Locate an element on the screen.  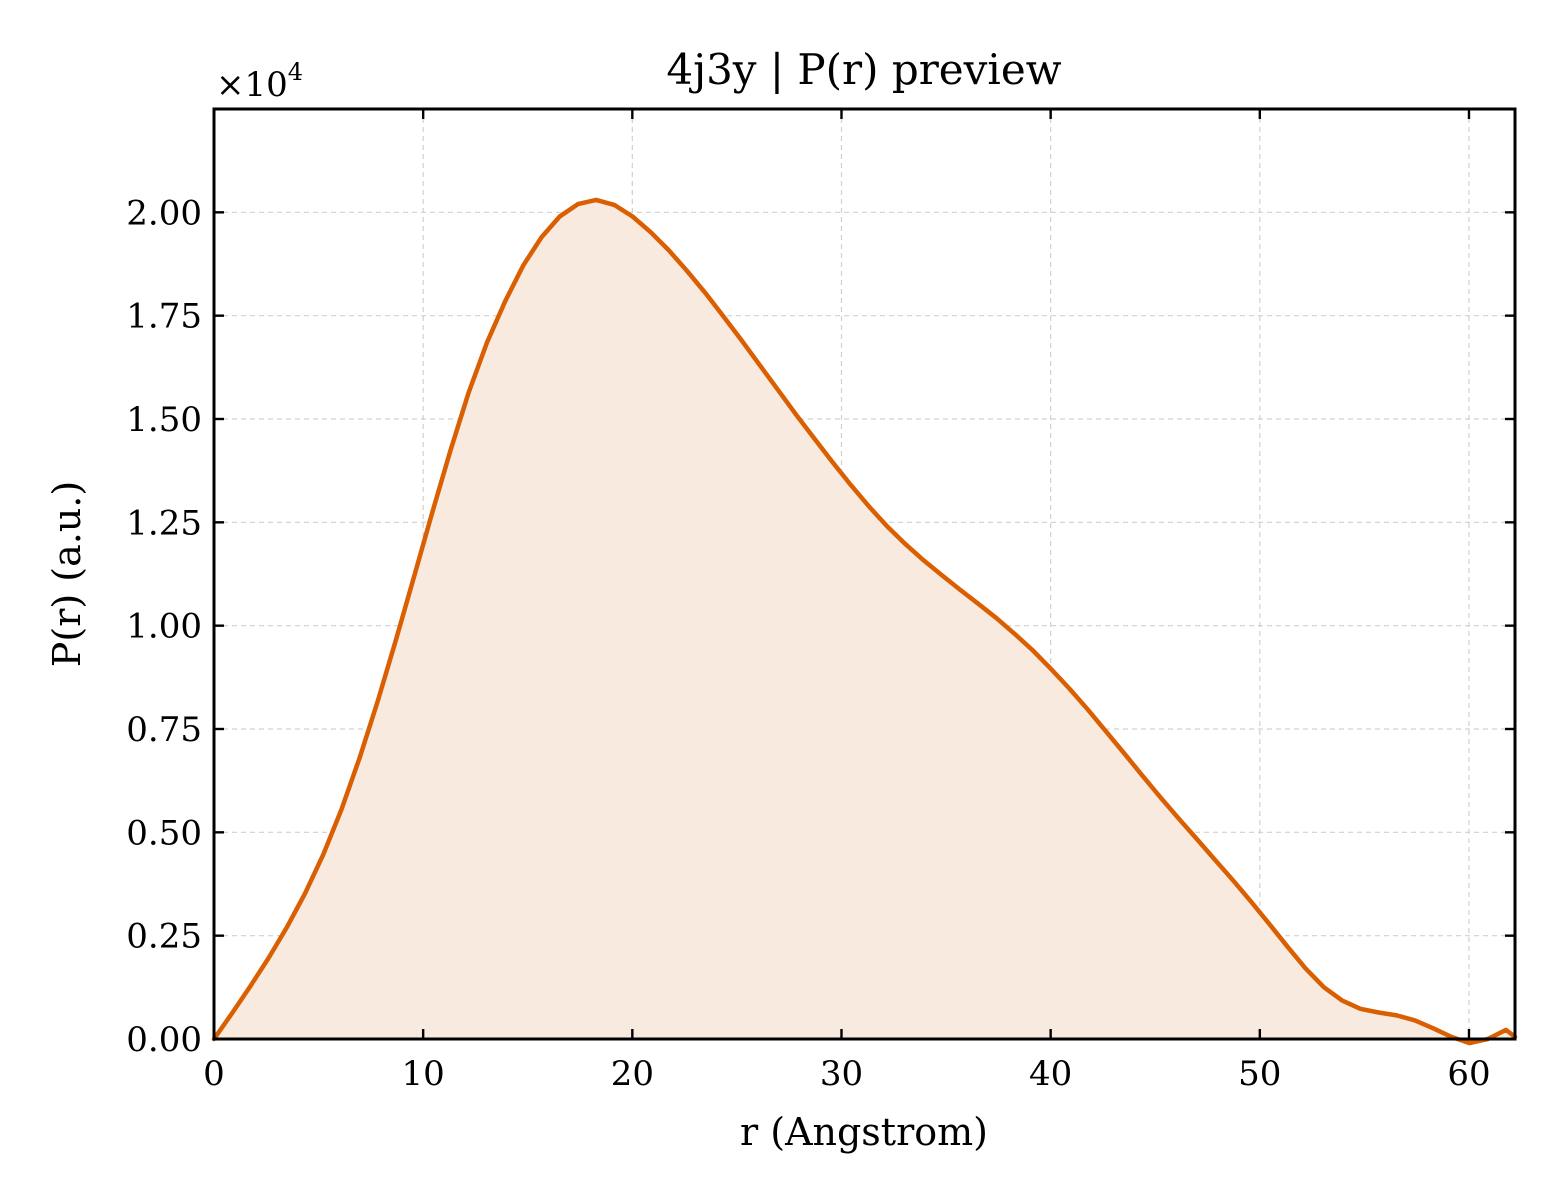
y-multiplier-label: ×10⁴ is located at coordinates (259, 81).